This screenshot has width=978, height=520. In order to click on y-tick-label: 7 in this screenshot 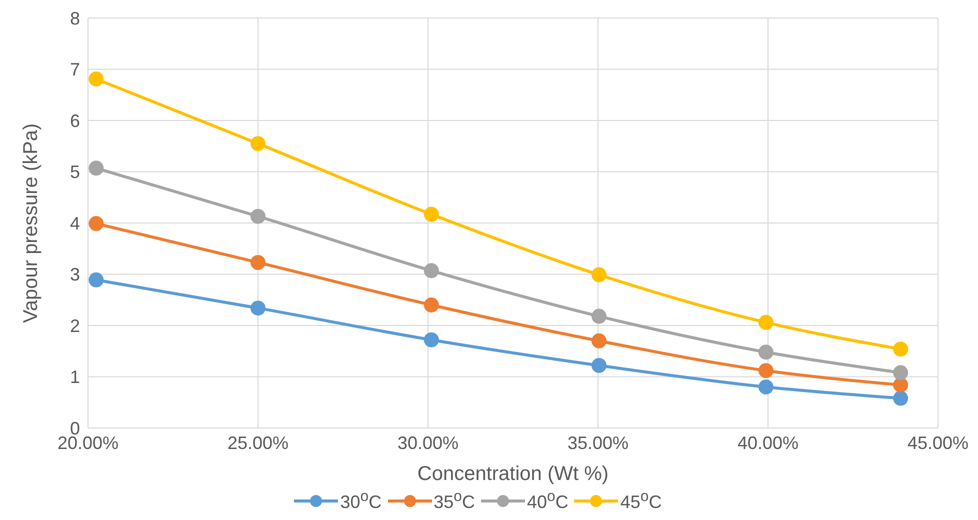, I will do `click(75, 70)`.